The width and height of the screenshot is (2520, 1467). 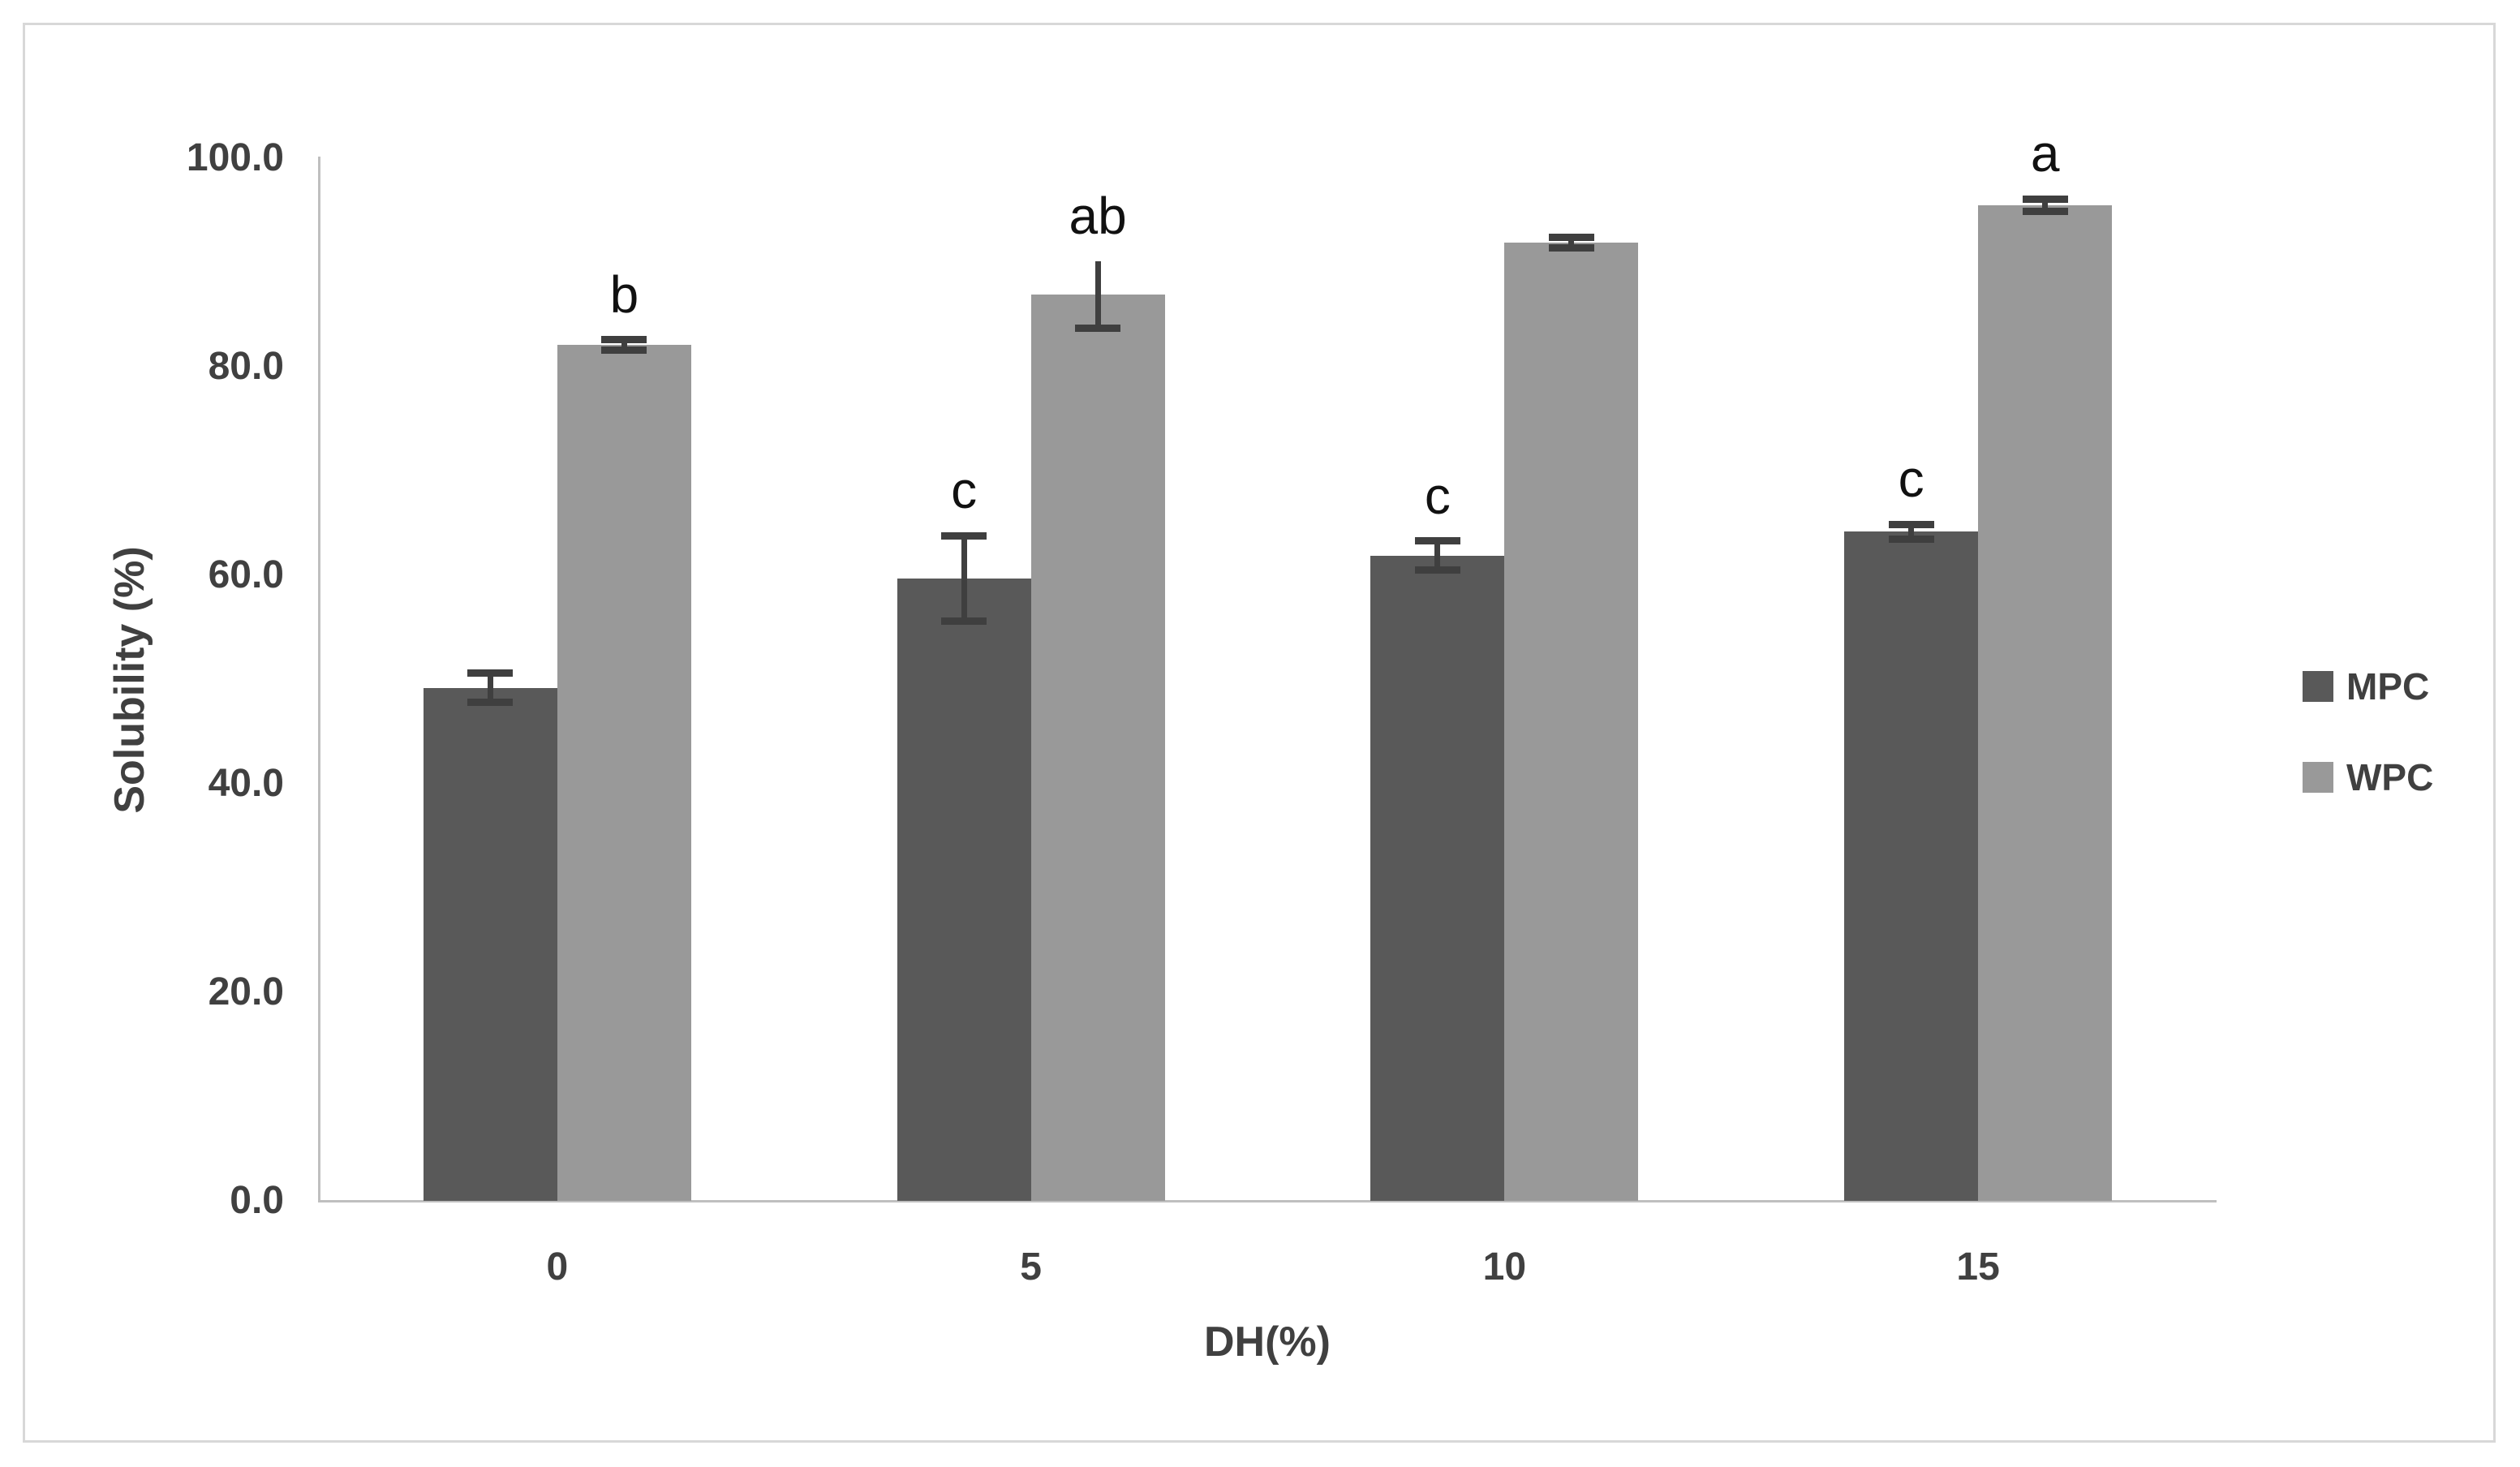 I want to click on legend-swatch-wpc-icon, so click(x=2318, y=777).